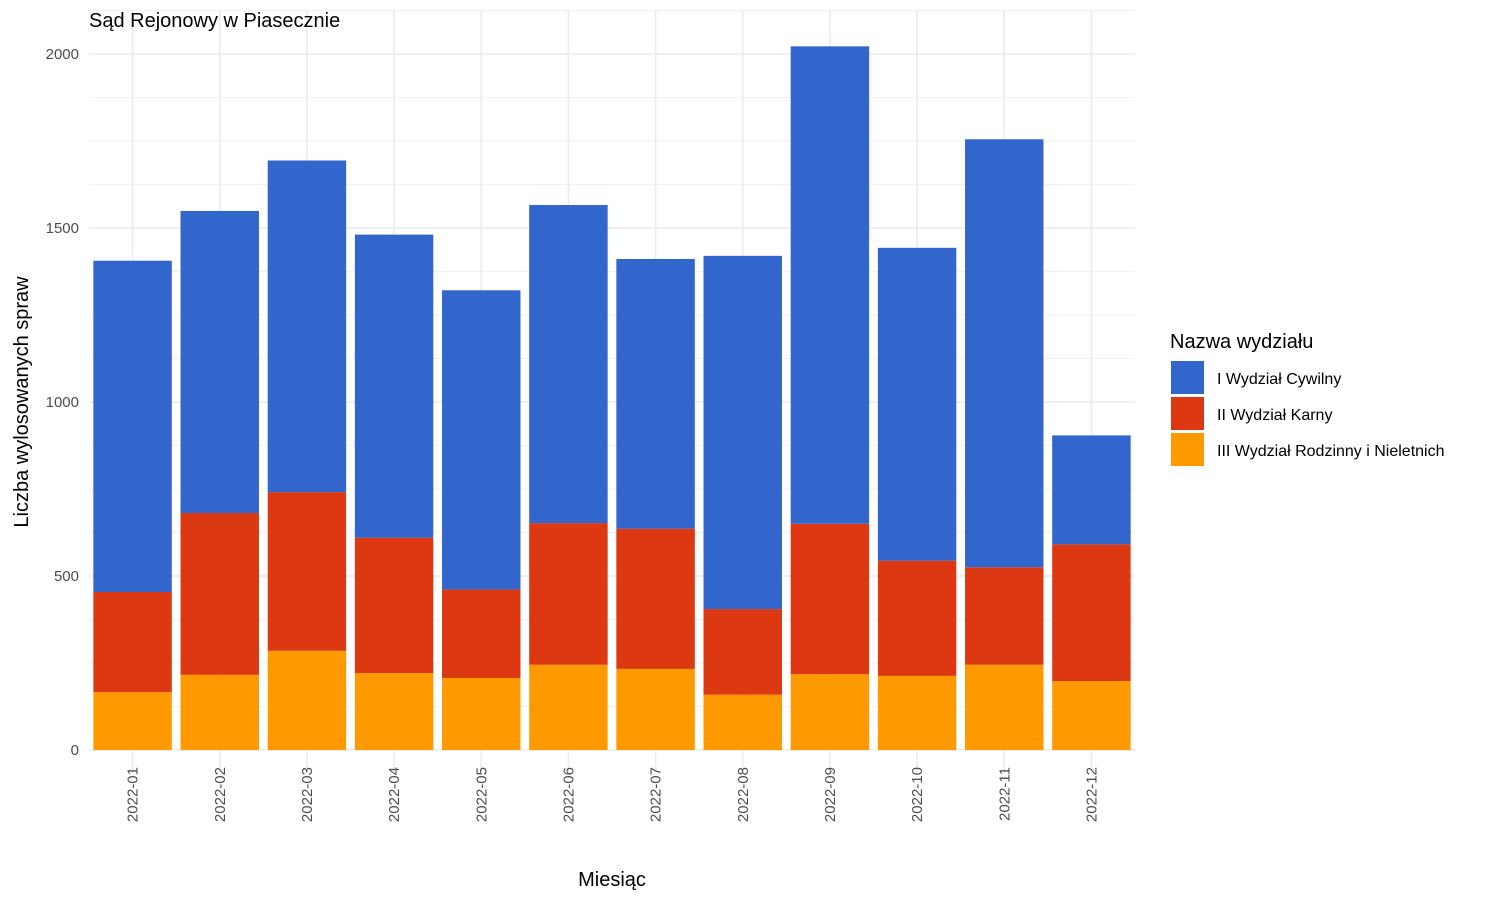  Describe the element at coordinates (655, 598) in the screenshot. I see `bar-2022-07-ii-wydzia-karny` at that location.